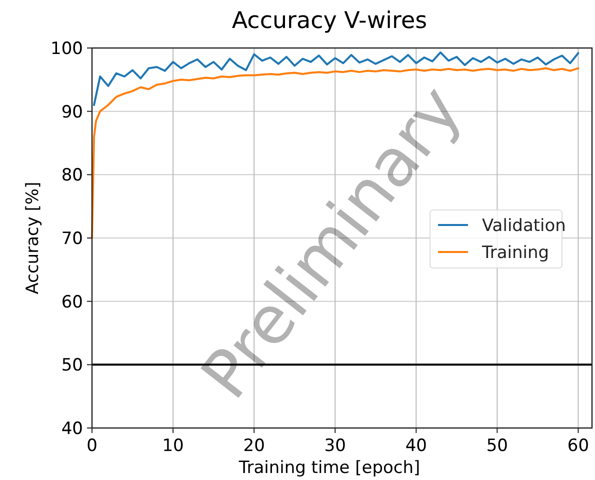 The width and height of the screenshot is (595, 480). I want to click on x-tick-label: 40, so click(416, 446).